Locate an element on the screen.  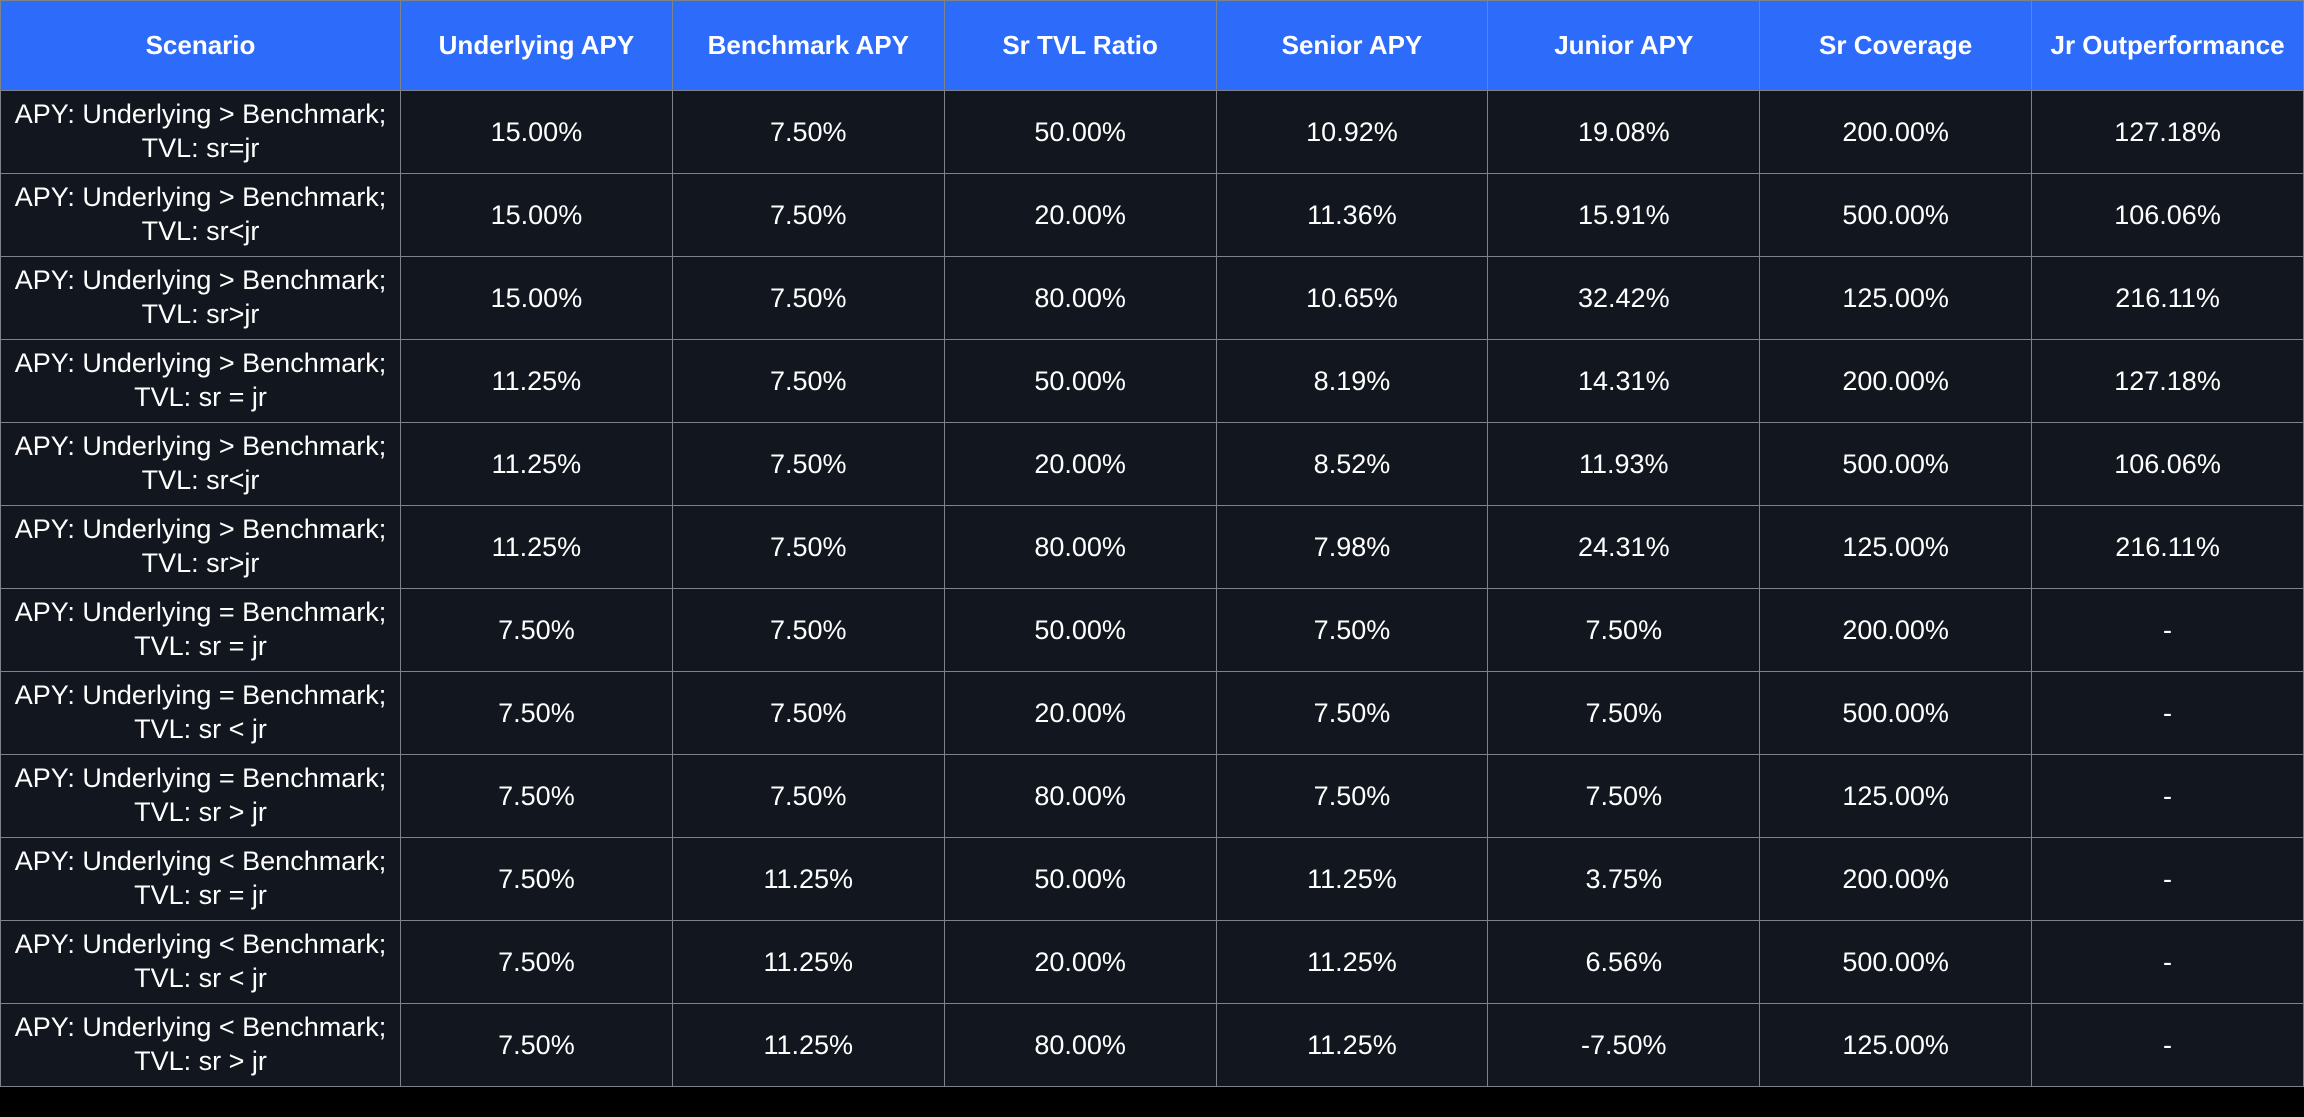
value-cell: 11.36% is located at coordinates (1352, 215).